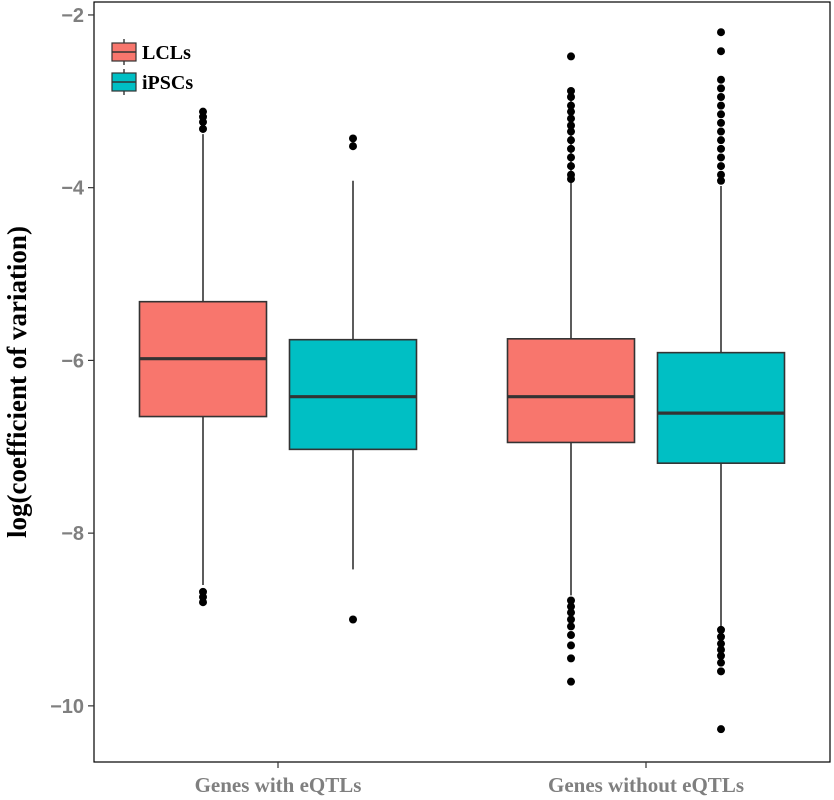 The image size is (834, 800). What do you see at coordinates (72, 534) in the screenshot?
I see `y-tick-label: −8` at bounding box center [72, 534].